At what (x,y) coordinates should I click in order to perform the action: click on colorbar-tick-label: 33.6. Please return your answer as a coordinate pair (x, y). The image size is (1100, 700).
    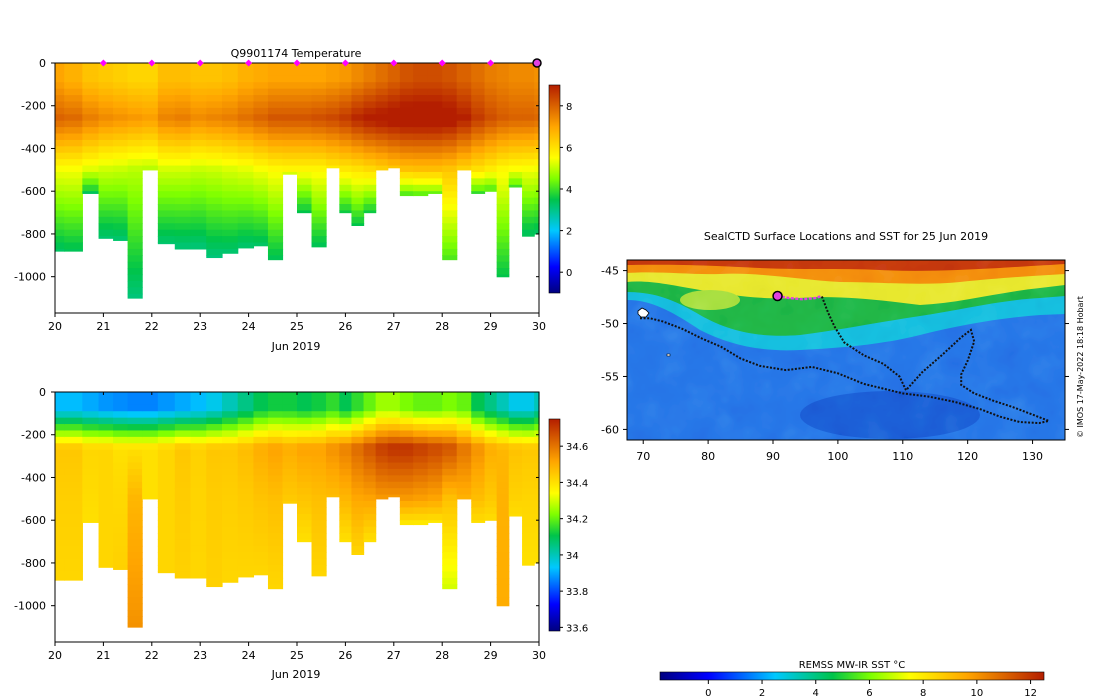
    Looking at the image, I should click on (577, 628).